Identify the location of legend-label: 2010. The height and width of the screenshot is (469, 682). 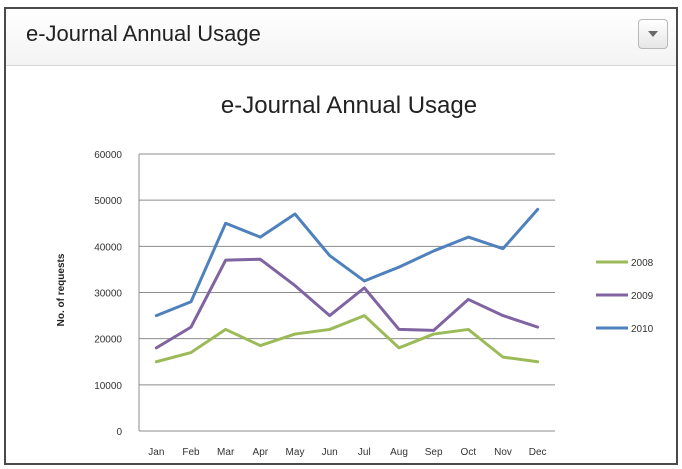
(642, 329).